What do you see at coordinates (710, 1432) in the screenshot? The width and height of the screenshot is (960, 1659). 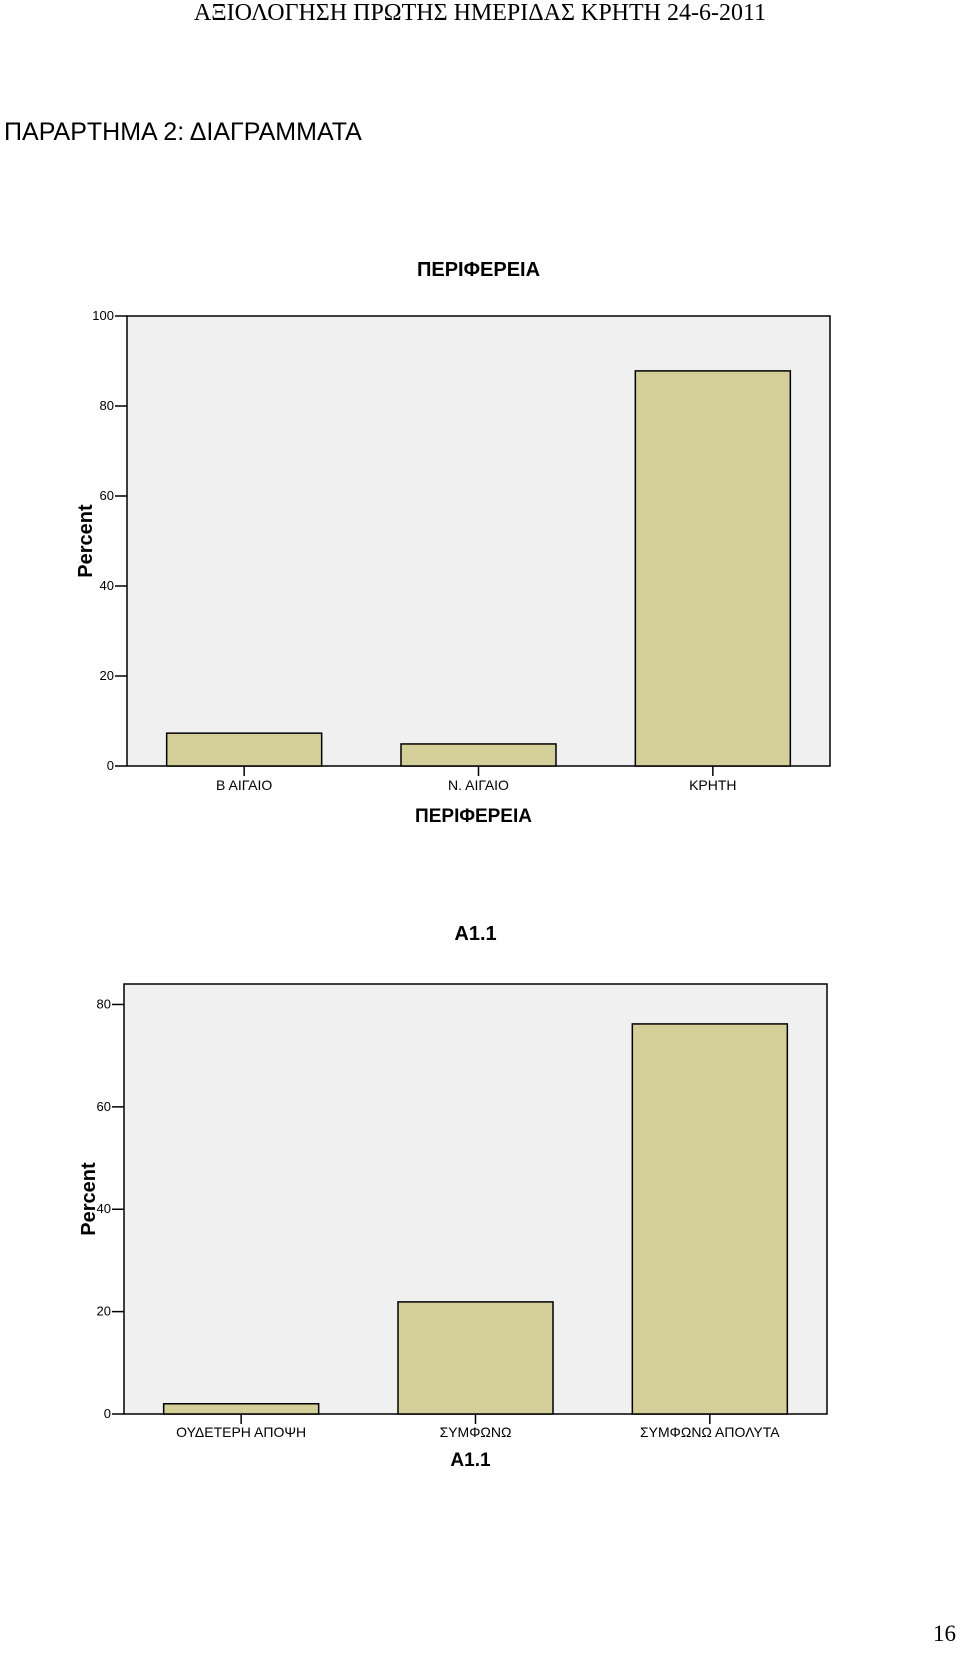 I see `x-tick-label: ΣΥΜΦΩΝΩ ΑΠΟΛΥΤΑ` at bounding box center [710, 1432].